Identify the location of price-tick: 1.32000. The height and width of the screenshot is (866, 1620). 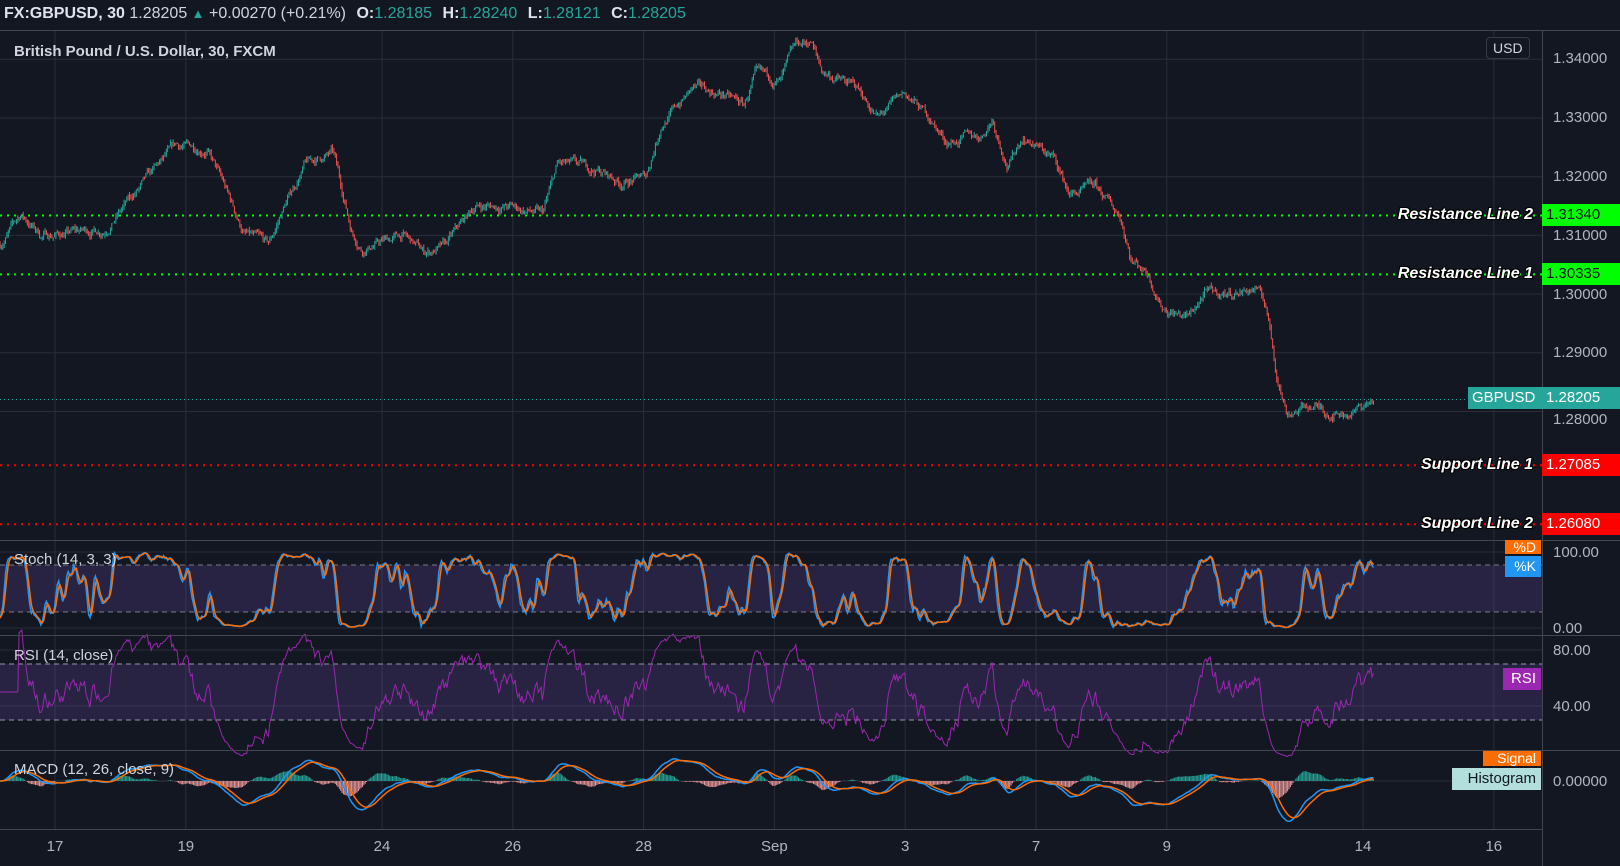
(1580, 176).